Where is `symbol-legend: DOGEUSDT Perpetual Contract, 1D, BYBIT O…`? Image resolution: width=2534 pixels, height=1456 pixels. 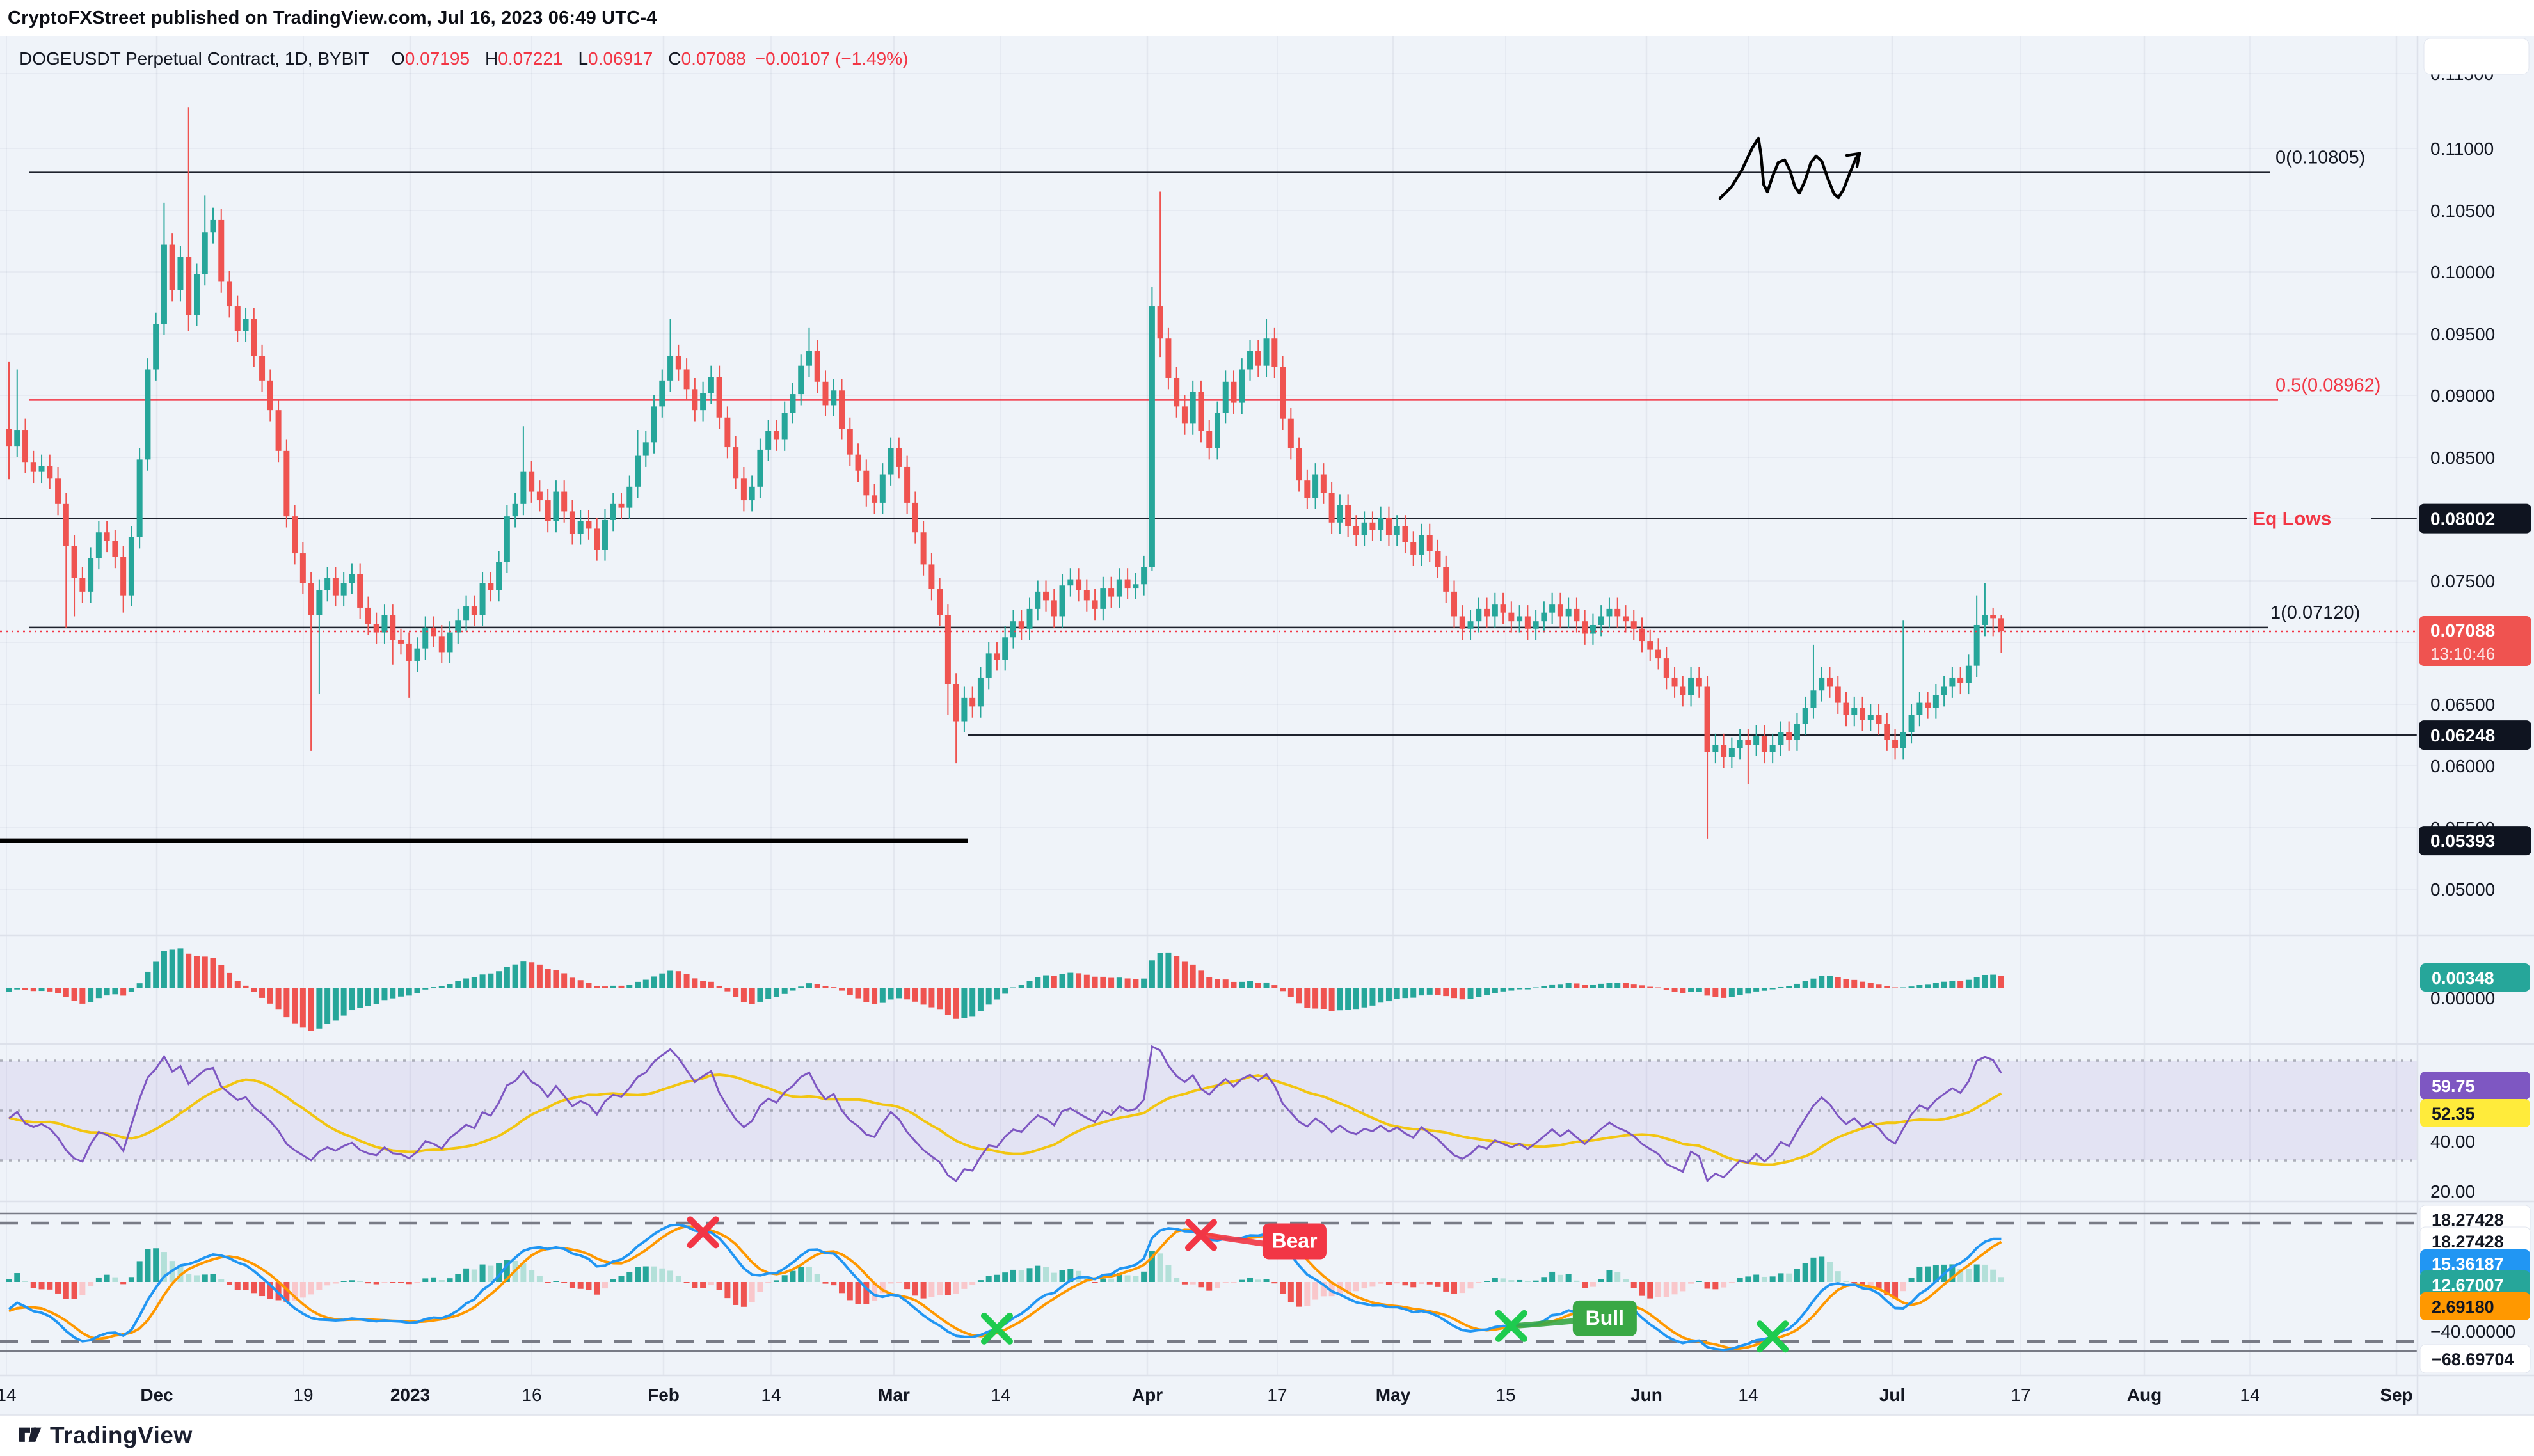 symbol-legend: DOGEUSDT Perpetual Contract, 1D, BYBIT O… is located at coordinates (468, 59).